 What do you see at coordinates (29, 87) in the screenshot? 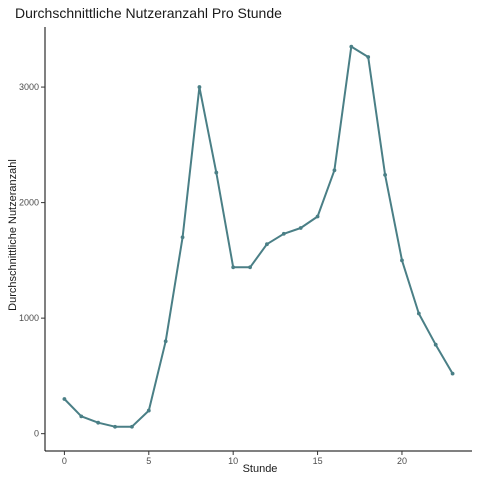
I see `y-tick-label: 3000` at bounding box center [29, 87].